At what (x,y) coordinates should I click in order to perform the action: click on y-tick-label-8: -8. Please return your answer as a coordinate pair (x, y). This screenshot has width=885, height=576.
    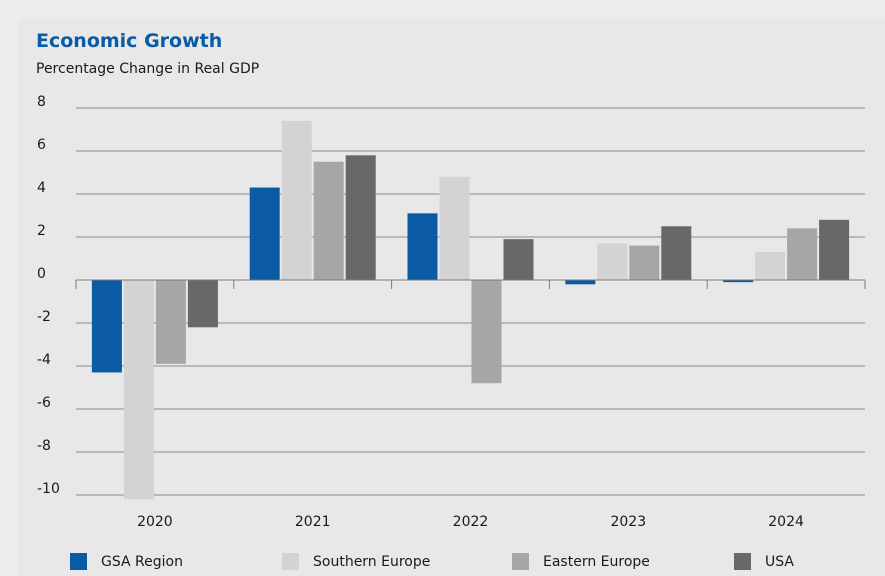
    Looking at the image, I should click on (44, 446).